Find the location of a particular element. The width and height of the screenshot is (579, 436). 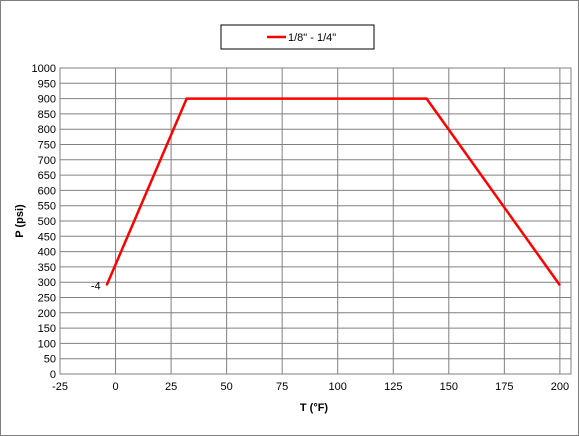

annotations-layer: -4 is located at coordinates (96, 286).